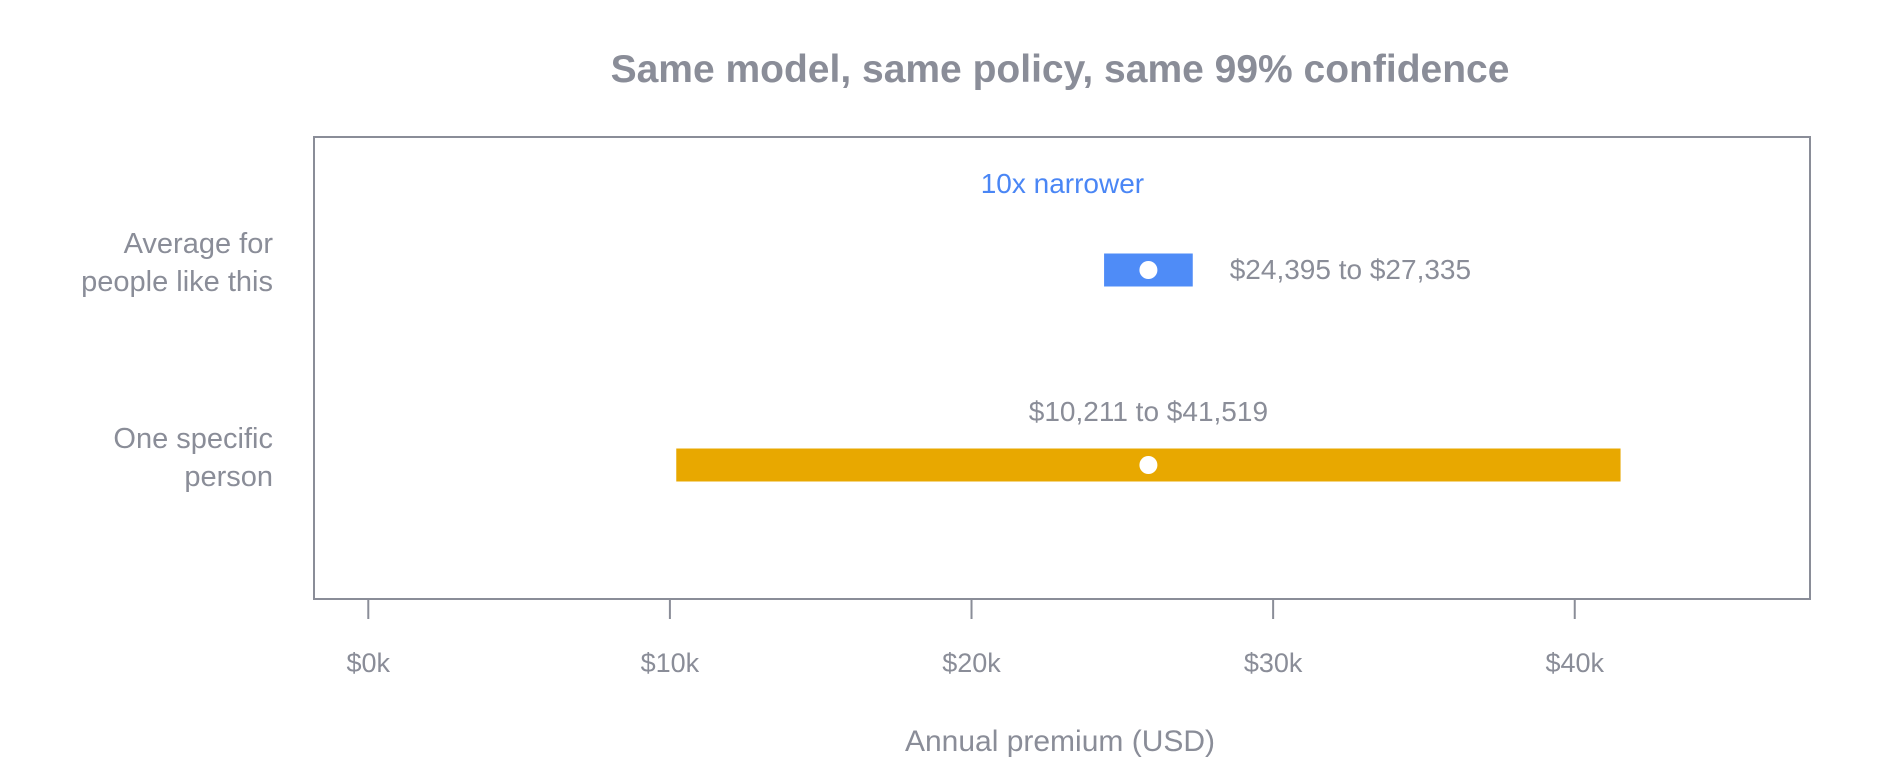 The height and width of the screenshot is (780, 1880). What do you see at coordinates (193, 458) in the screenshot?
I see `category-label: One specific person` at bounding box center [193, 458].